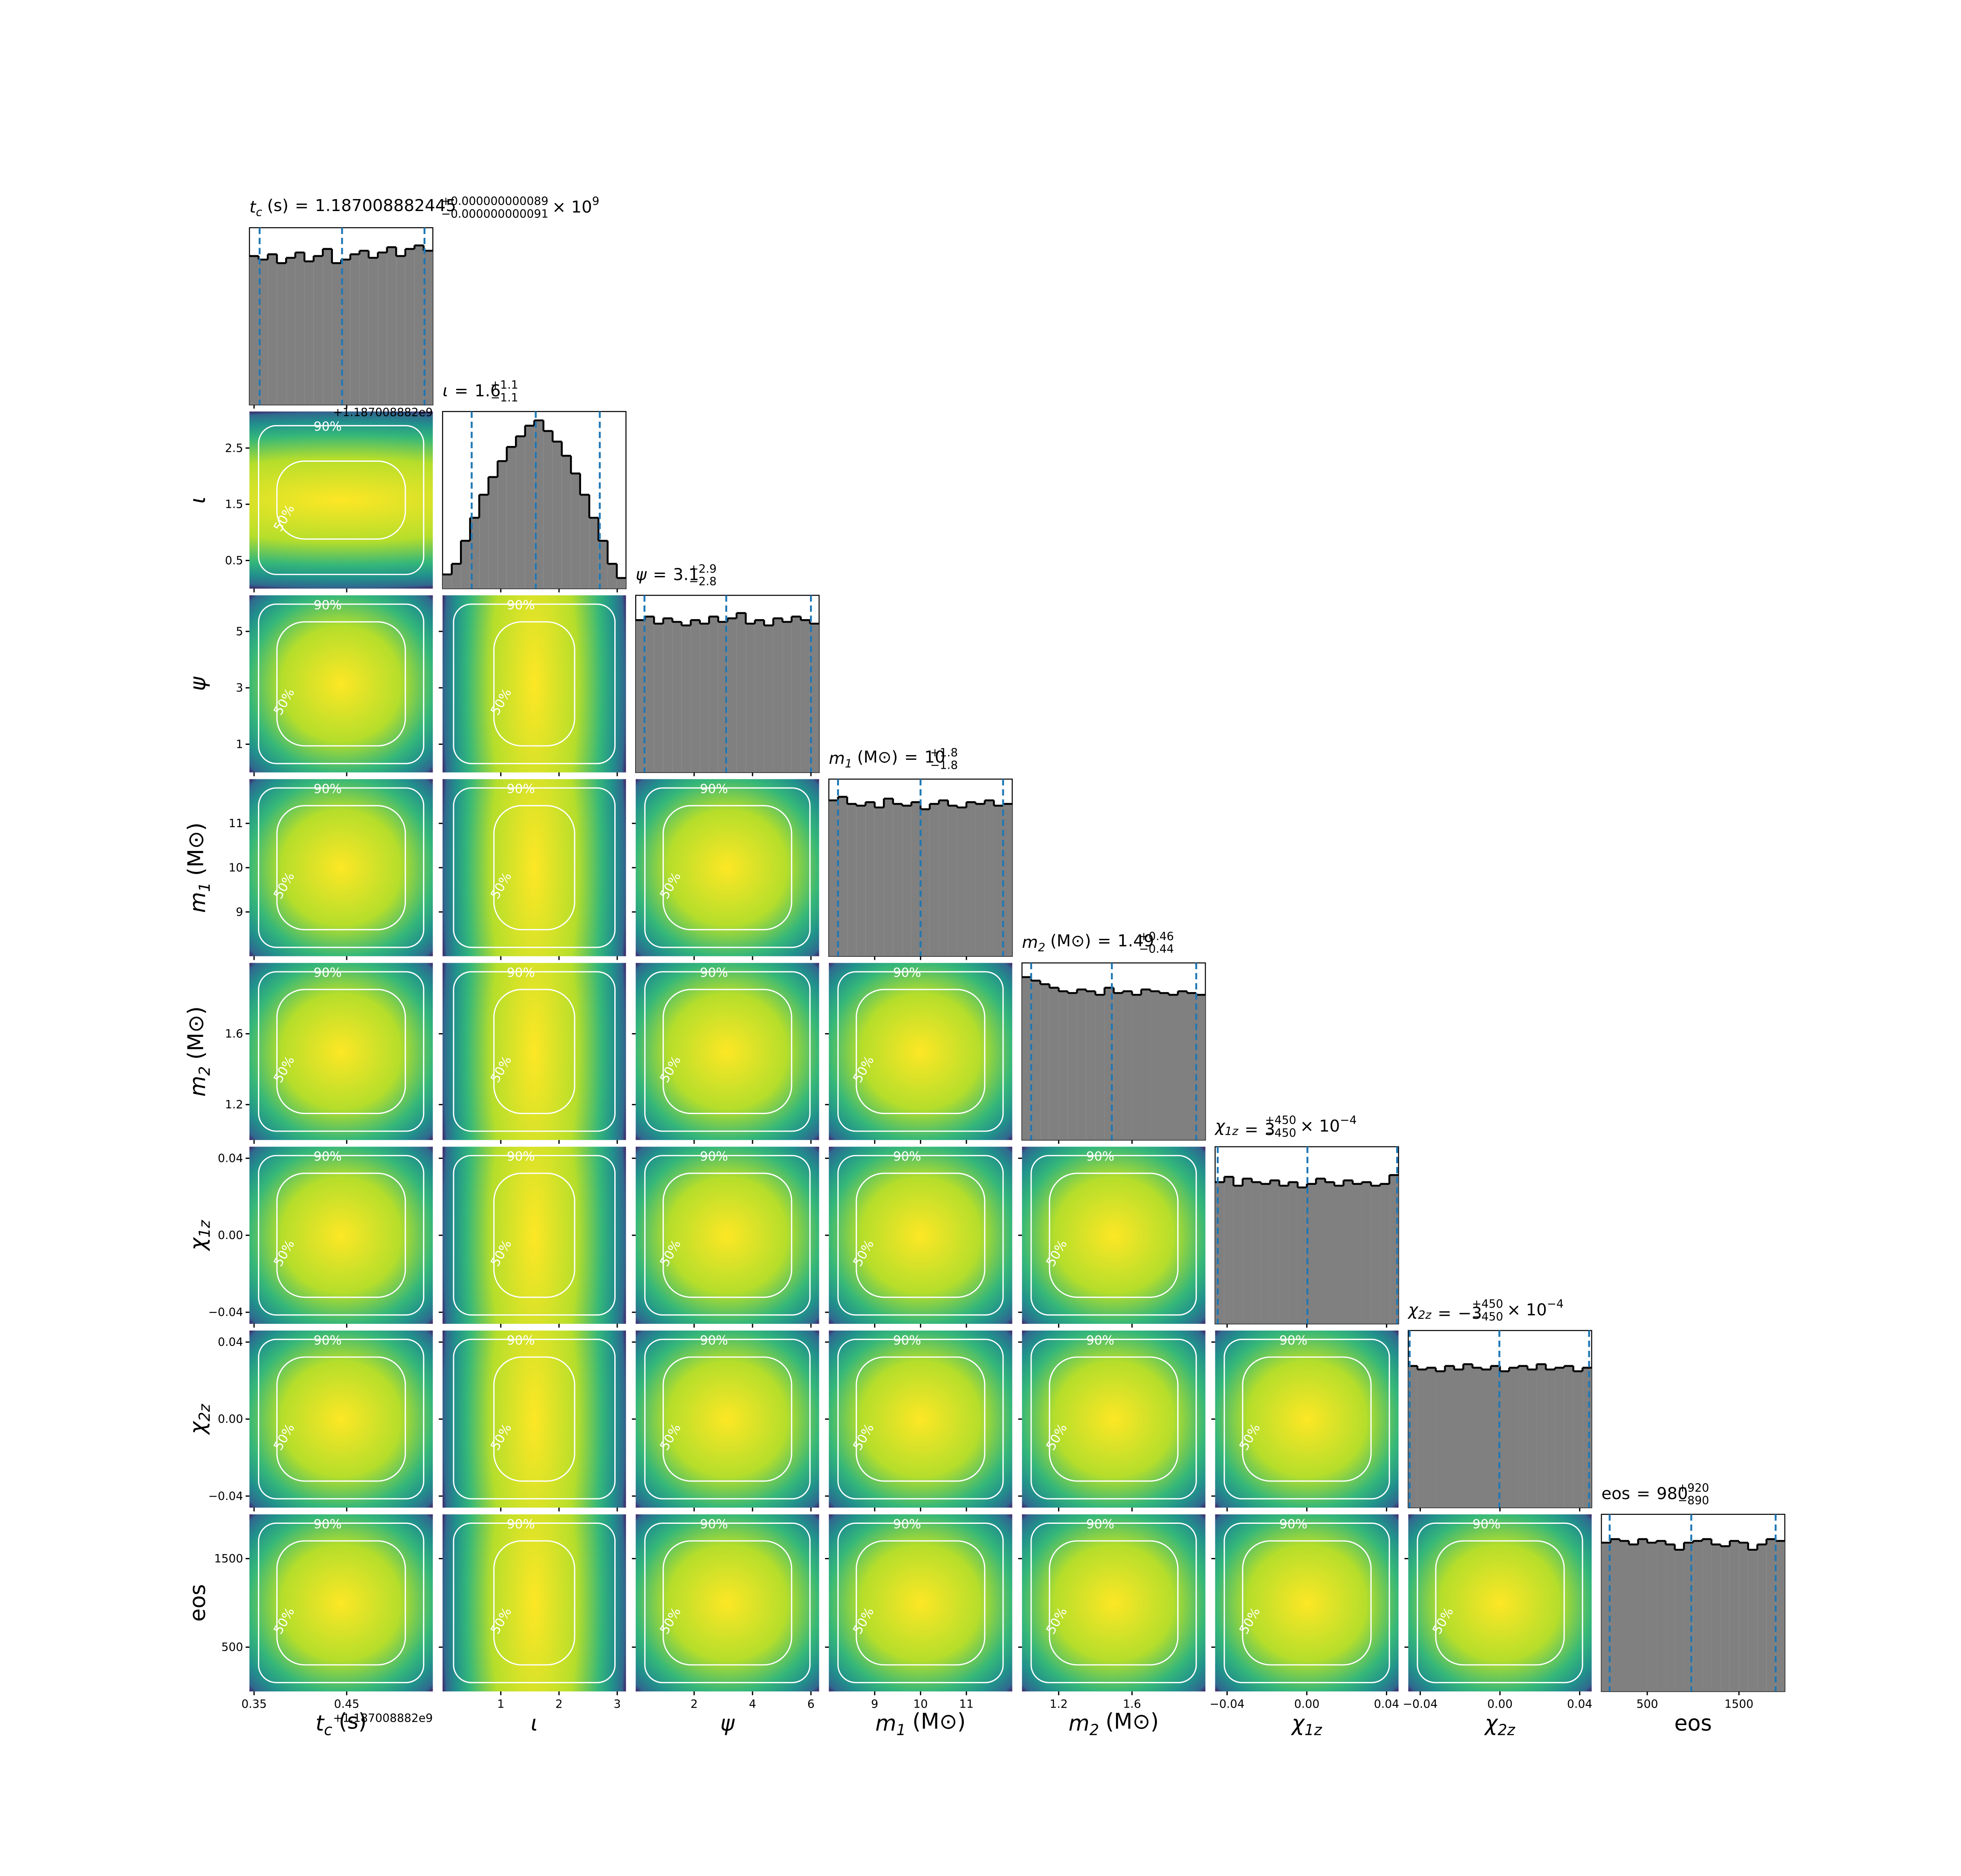 The image size is (1961, 1876). What do you see at coordinates (1444, 1312) in the screenshot?
I see `panel-title: χ2z = −3` at bounding box center [1444, 1312].